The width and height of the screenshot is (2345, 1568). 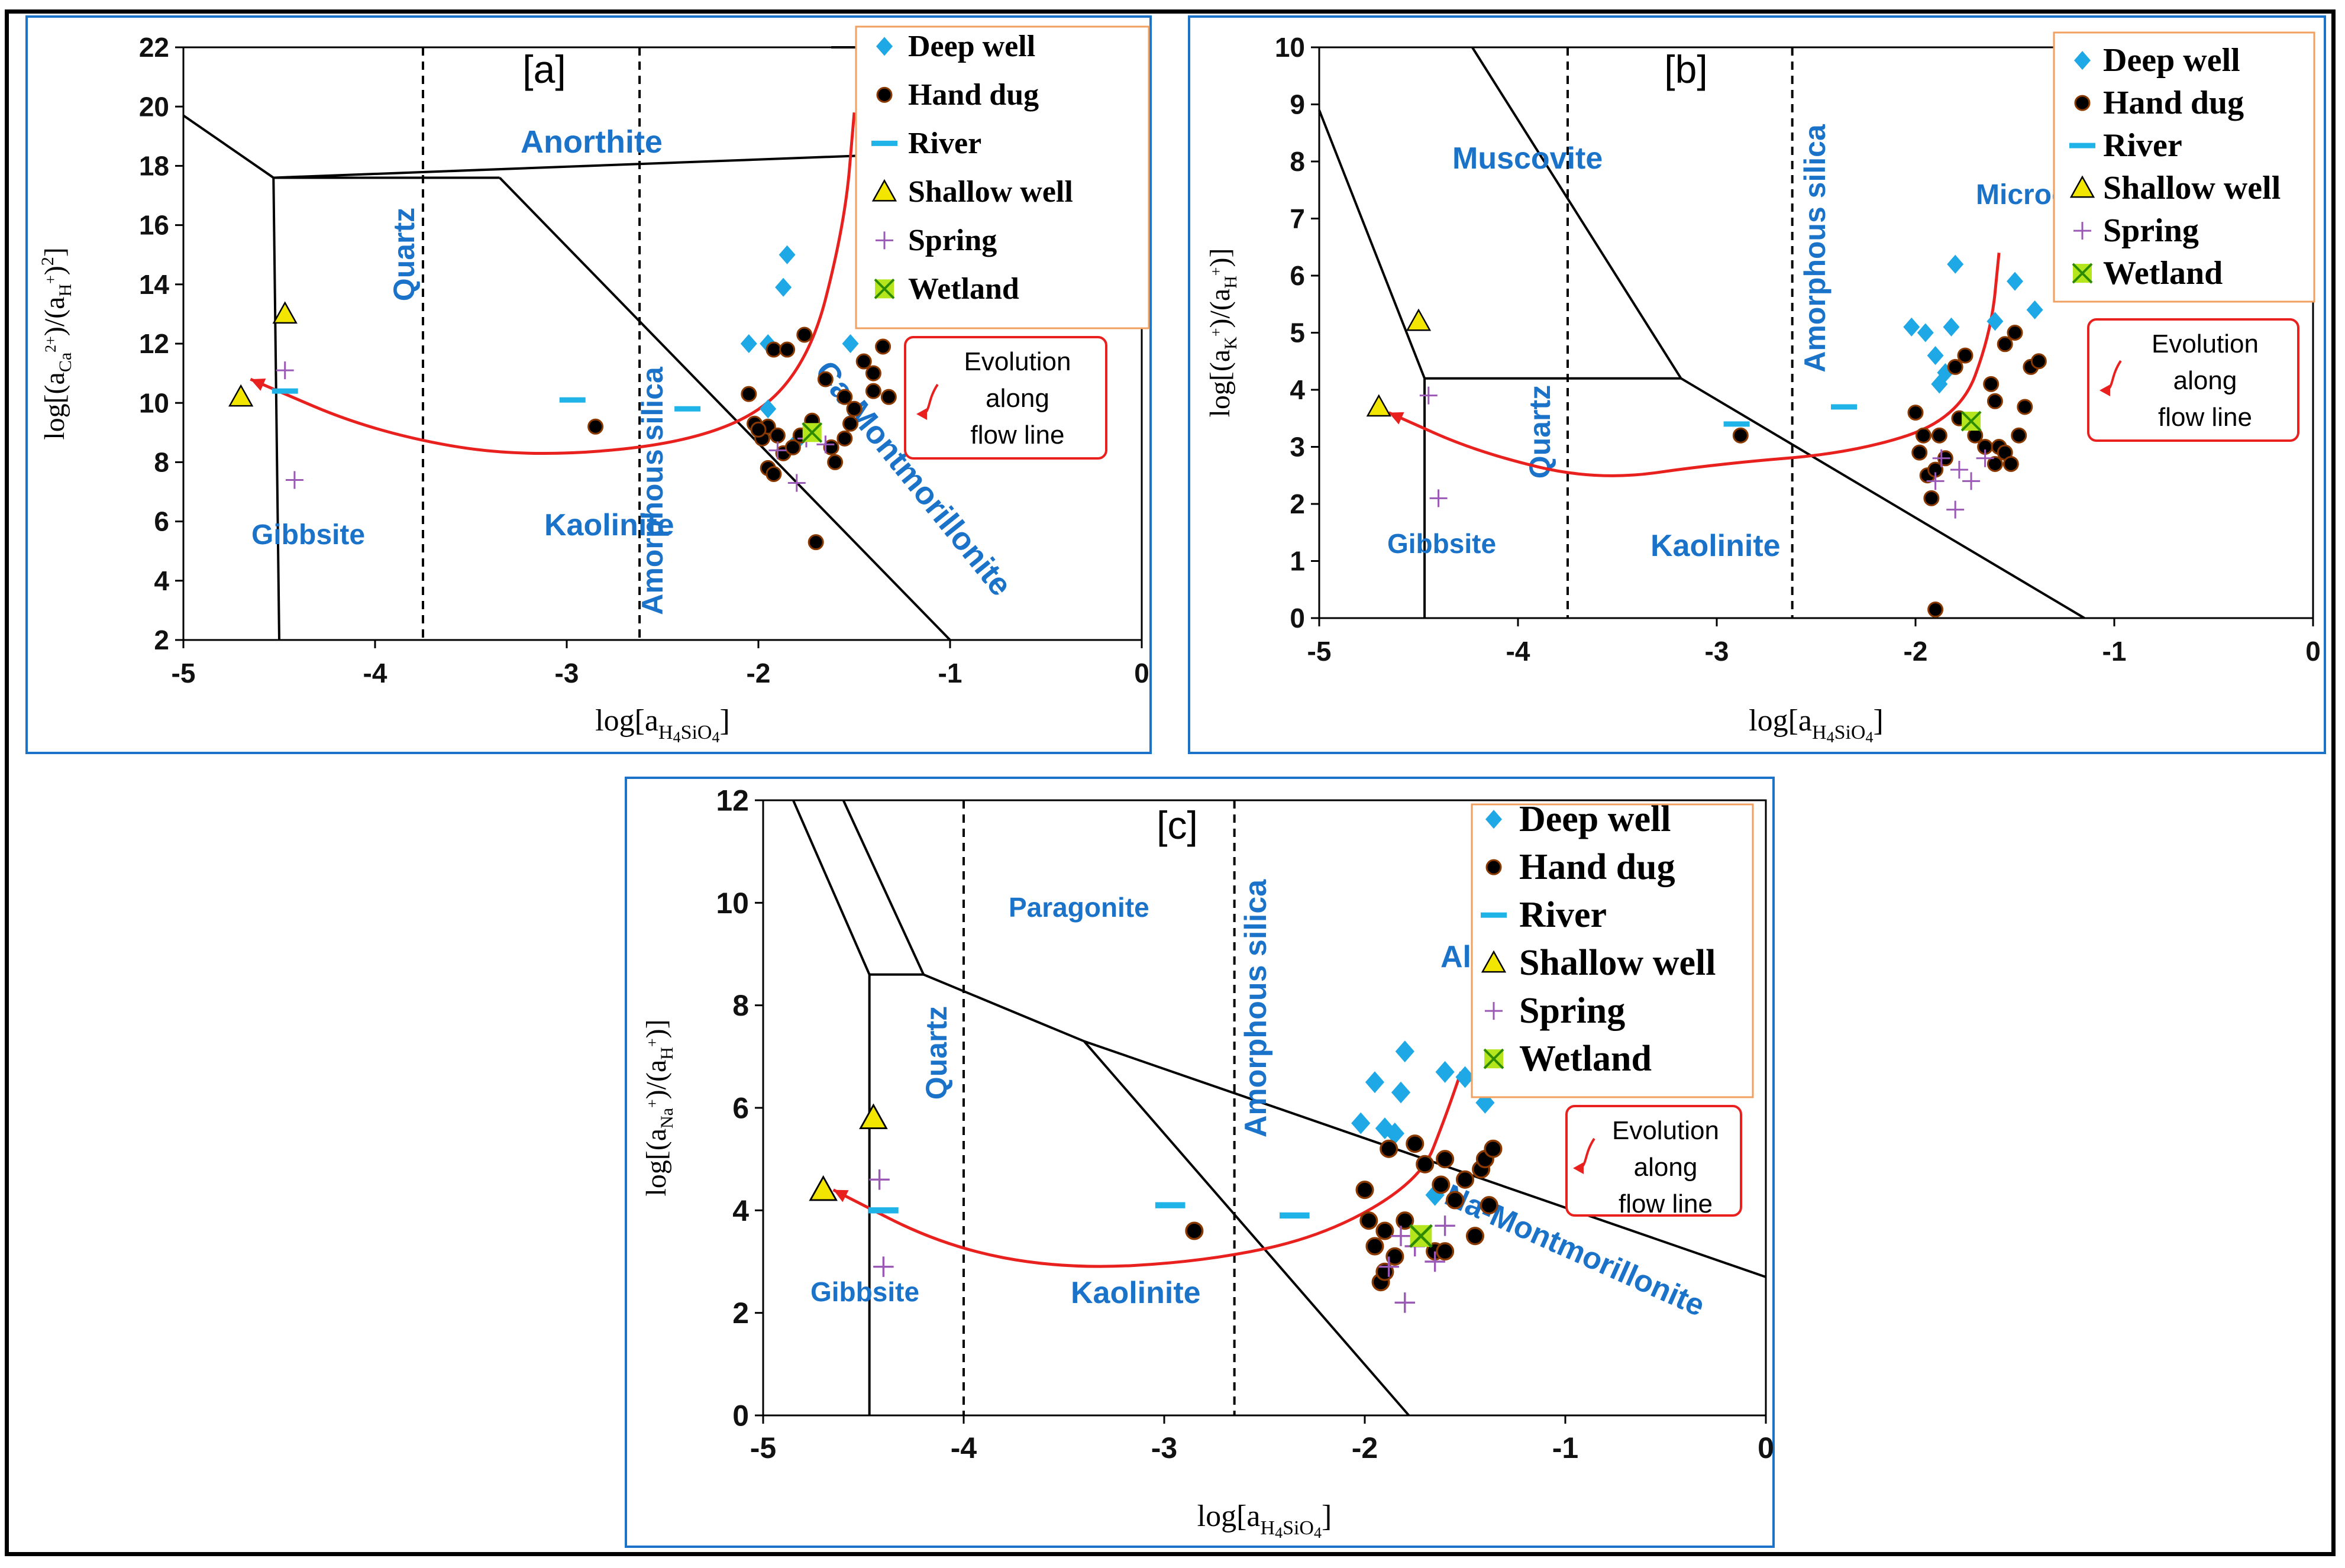 I want to click on y-tick-label: 22, so click(x=154, y=47).